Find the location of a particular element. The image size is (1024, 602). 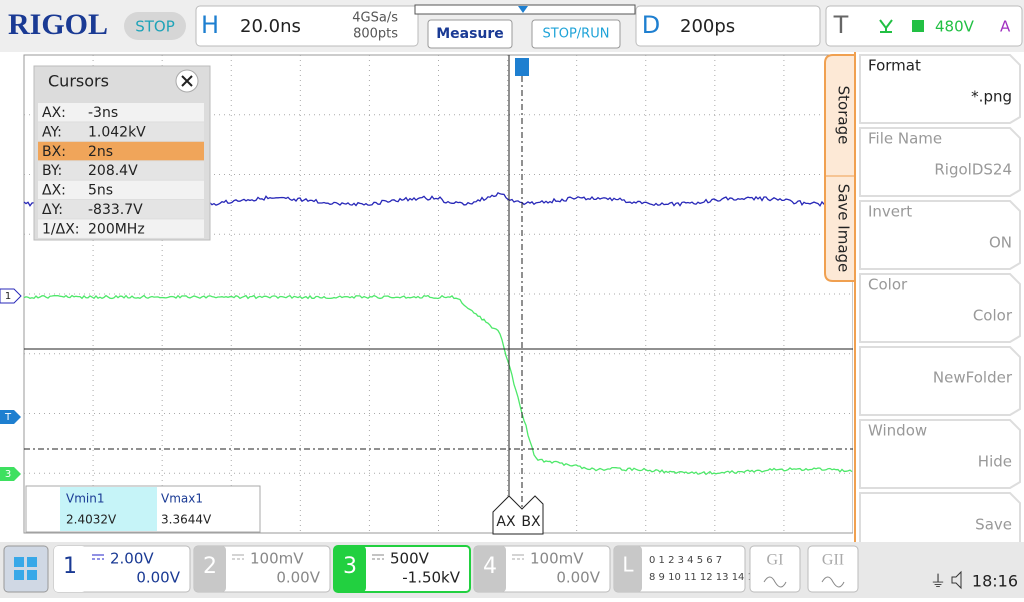

cursor-row-value: 208.4V is located at coordinates (113, 171).